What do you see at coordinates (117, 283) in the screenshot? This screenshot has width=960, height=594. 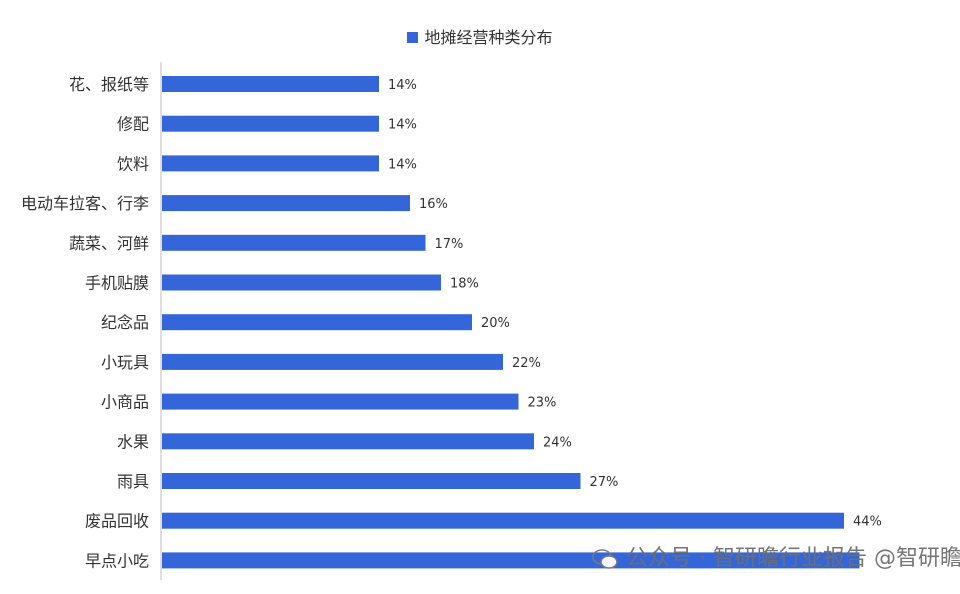 I see `category-label: 手机贴膜` at bounding box center [117, 283].